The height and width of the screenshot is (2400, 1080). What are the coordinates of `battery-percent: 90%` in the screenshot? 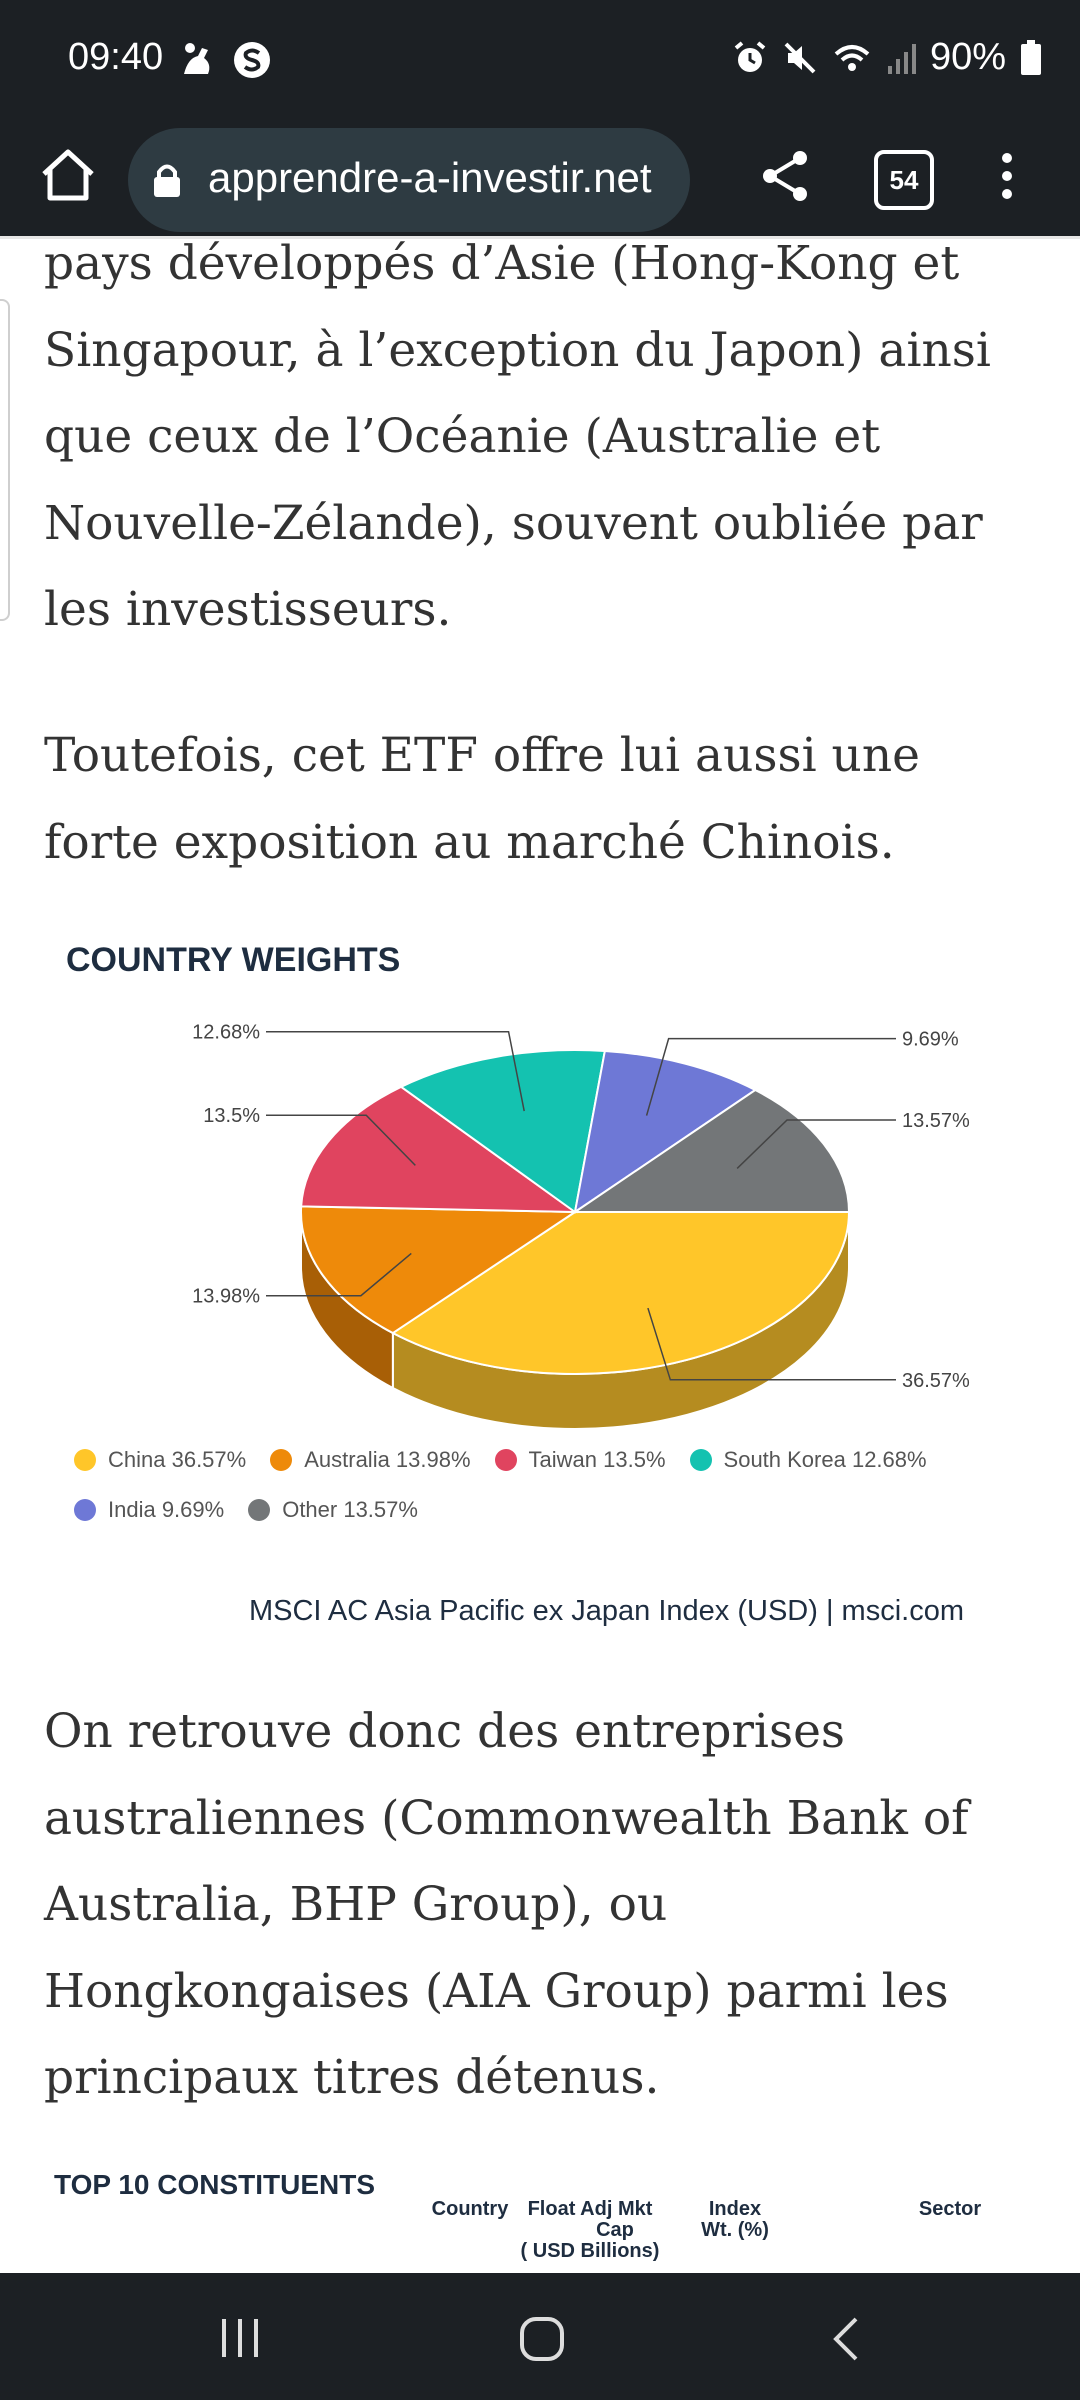 It's located at (967, 57).